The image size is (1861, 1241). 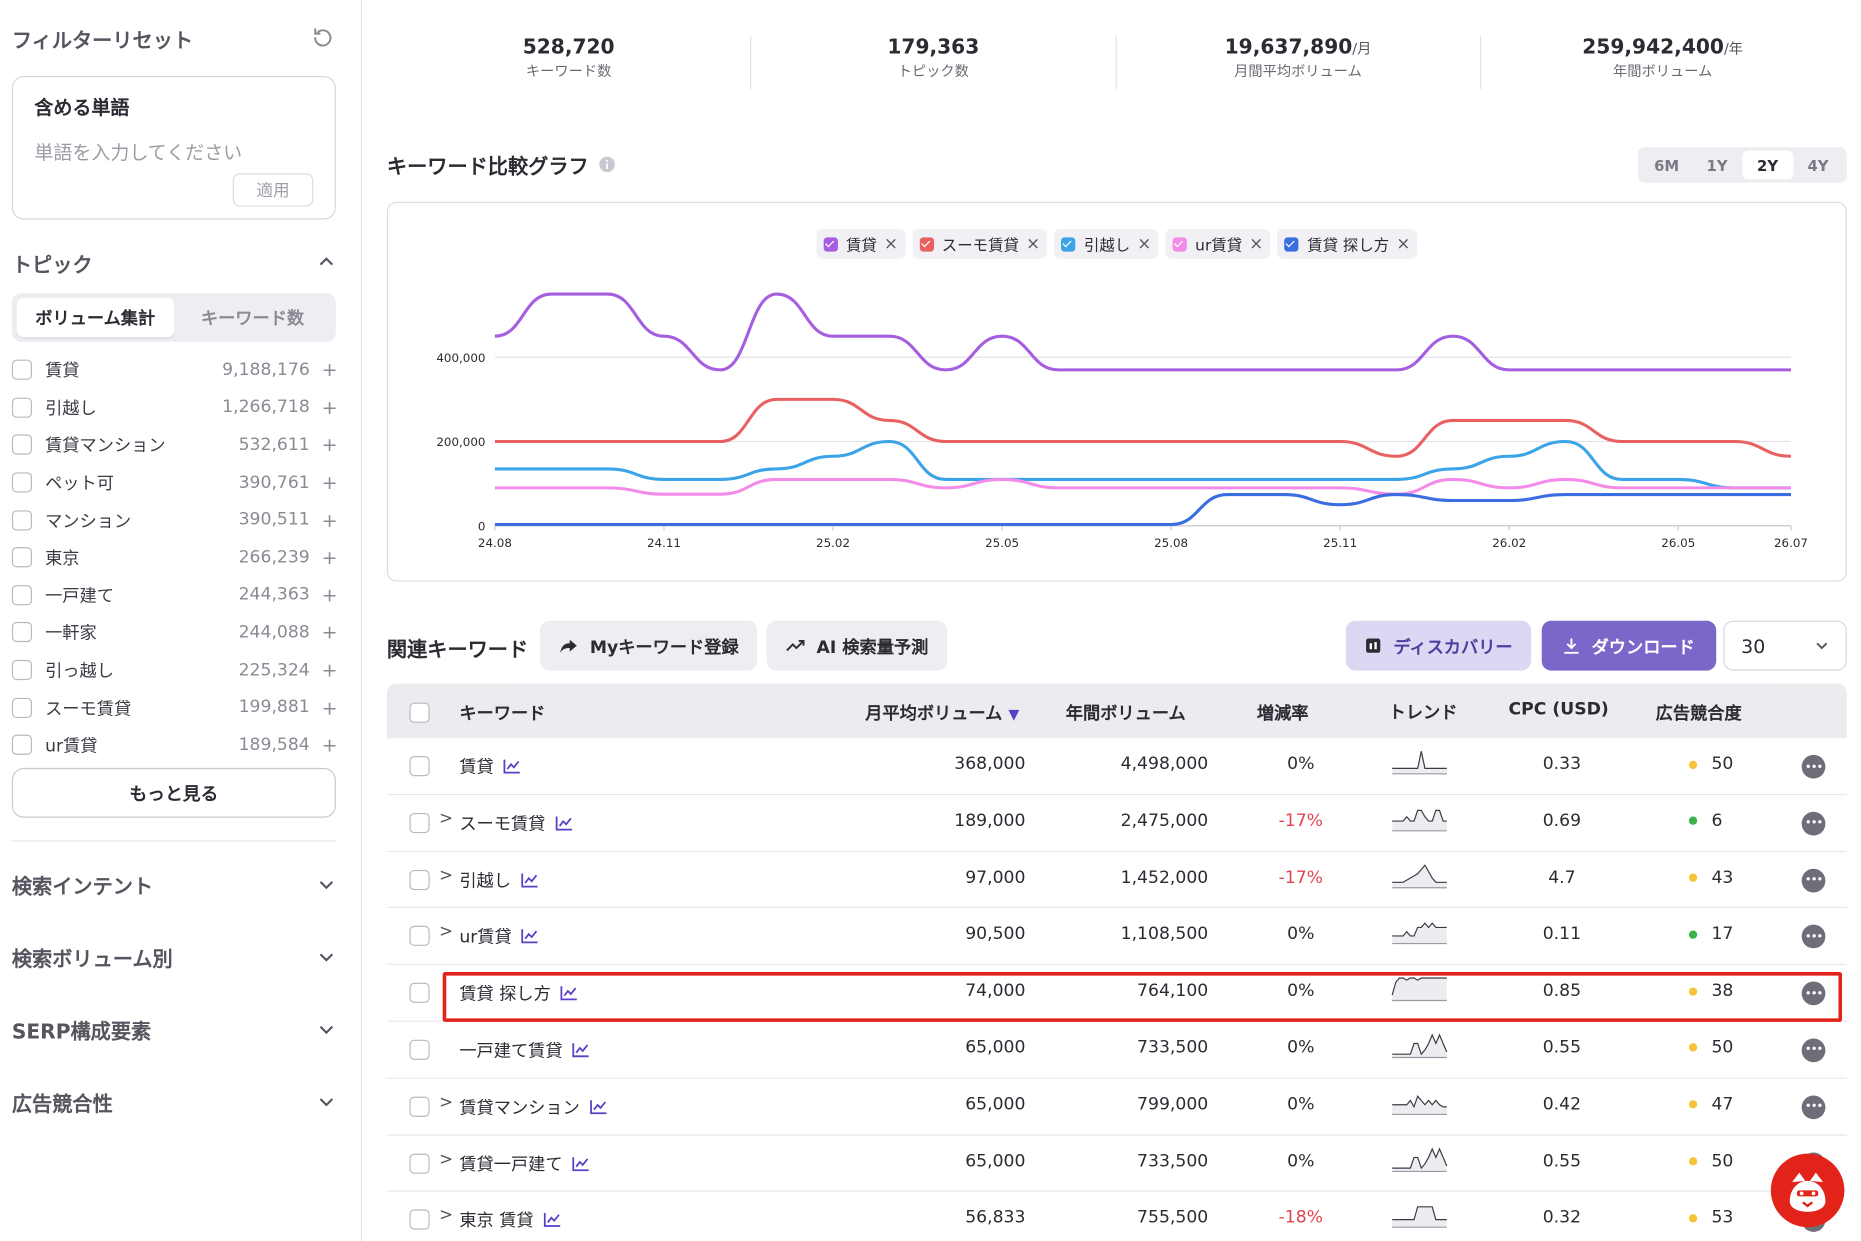 I want to click on table-row: 一戸建て賃貸 65,000 733,500 0% 0.55 50 •••, so click(x=1116, y=1050).